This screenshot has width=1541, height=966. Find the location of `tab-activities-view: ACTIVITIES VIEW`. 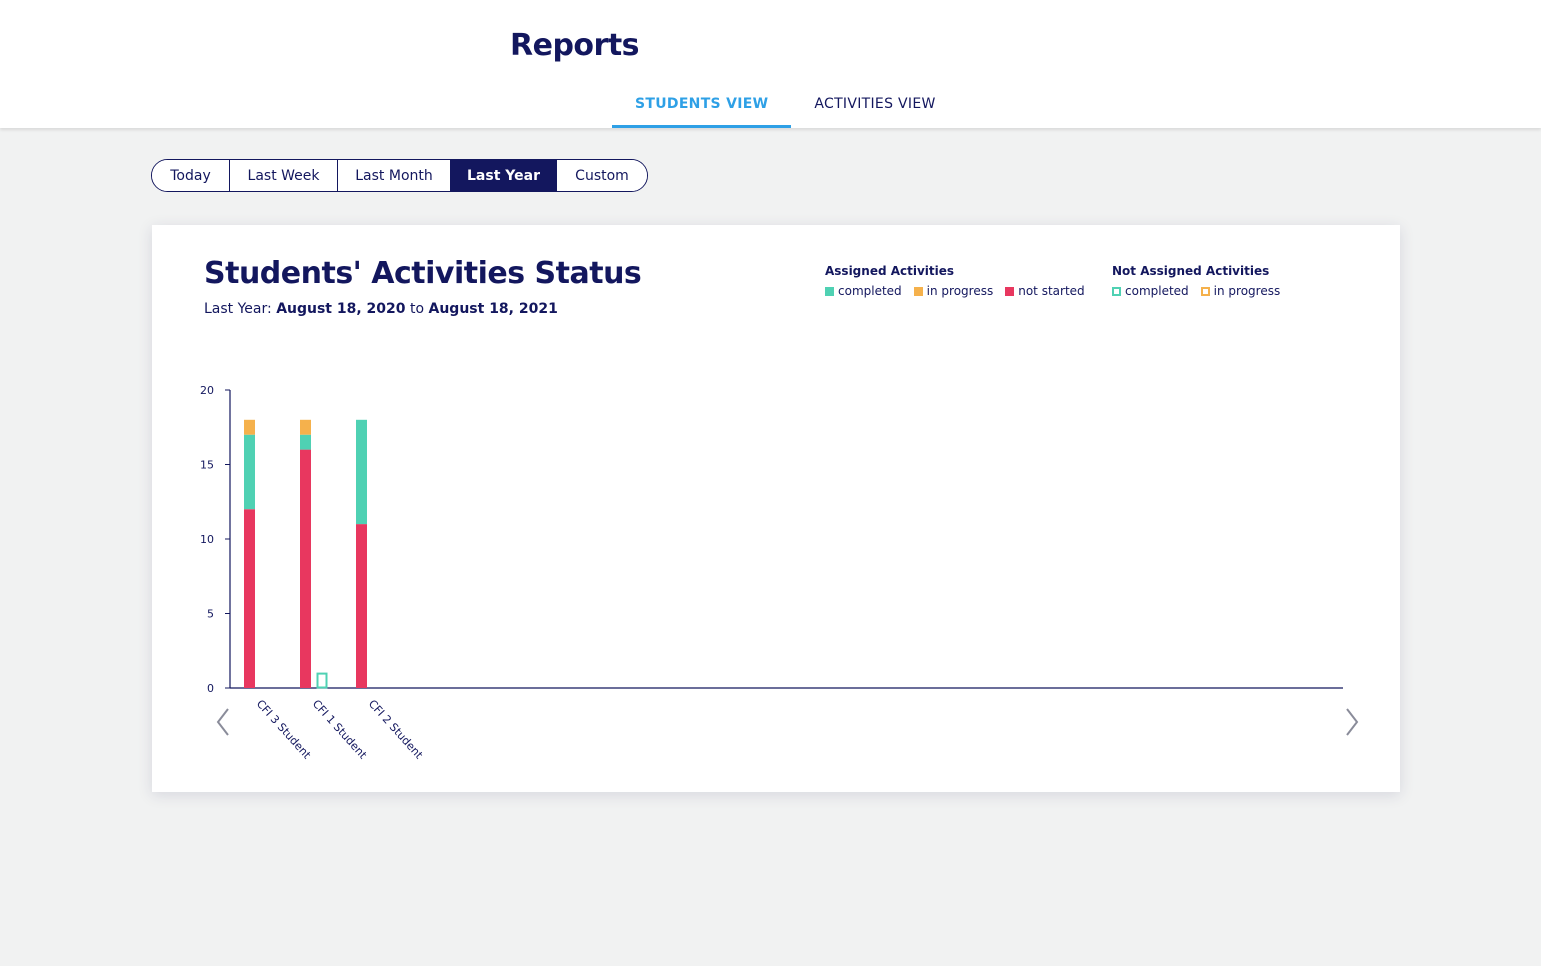

tab-activities-view: ACTIVITIES VIEW is located at coordinates (875, 104).